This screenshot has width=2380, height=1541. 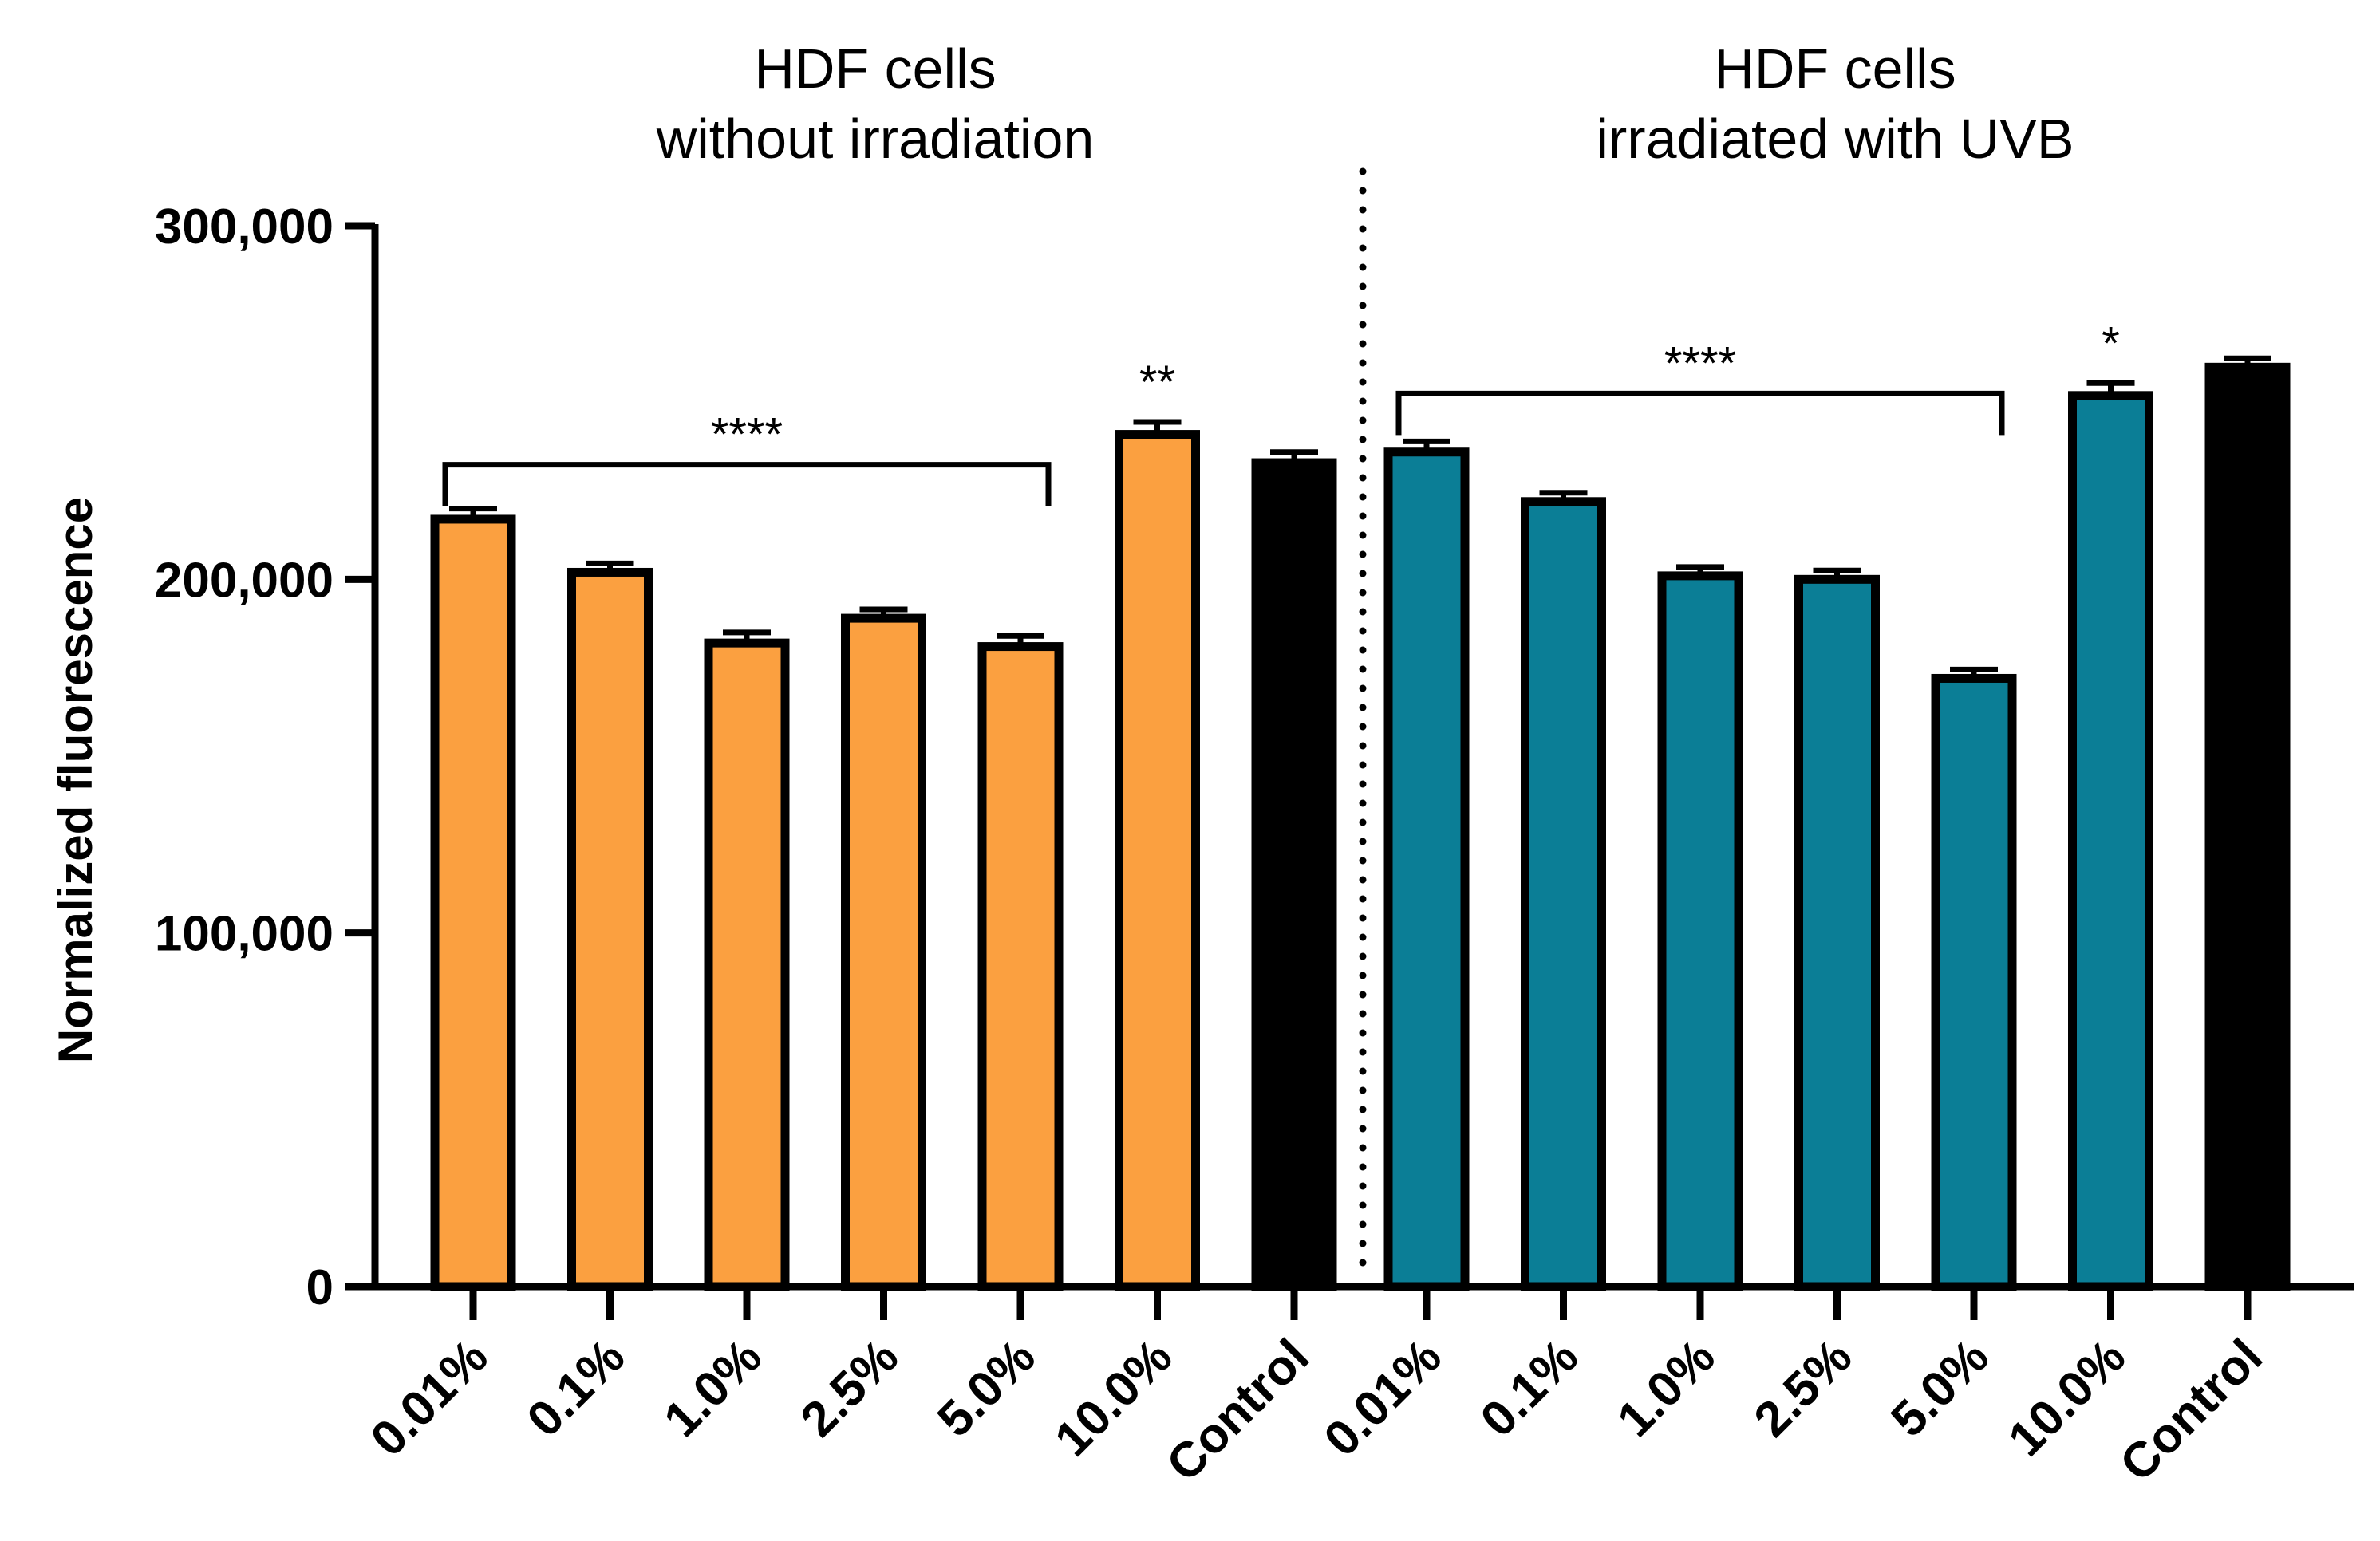 What do you see at coordinates (1157, 382) in the screenshot?
I see `significance-label: **` at bounding box center [1157, 382].